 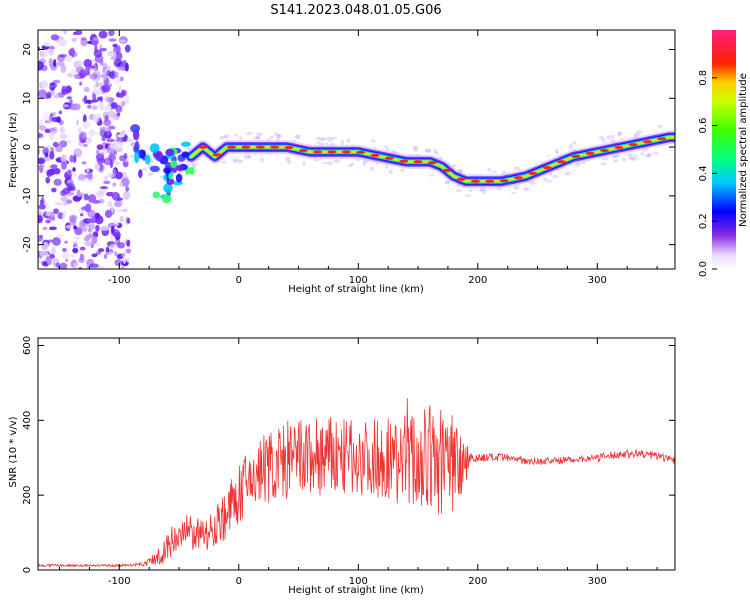 What do you see at coordinates (27, 495) in the screenshot?
I see `snr-ytick-label: 200` at bounding box center [27, 495].